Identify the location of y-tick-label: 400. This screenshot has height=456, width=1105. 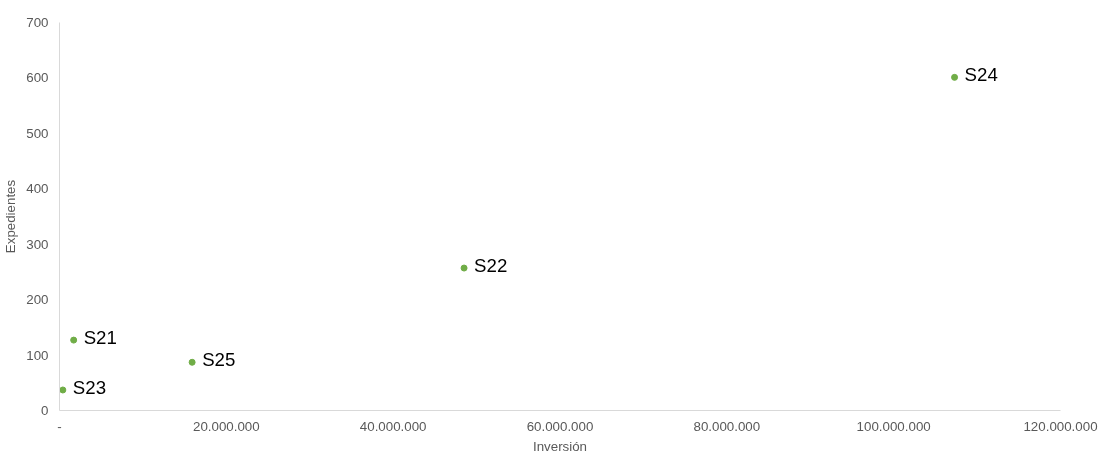
(37, 189).